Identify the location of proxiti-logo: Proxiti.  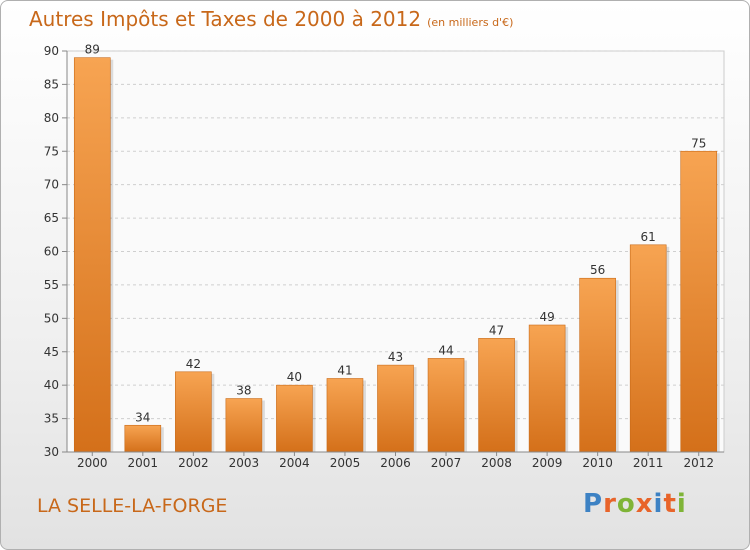
(635, 504).